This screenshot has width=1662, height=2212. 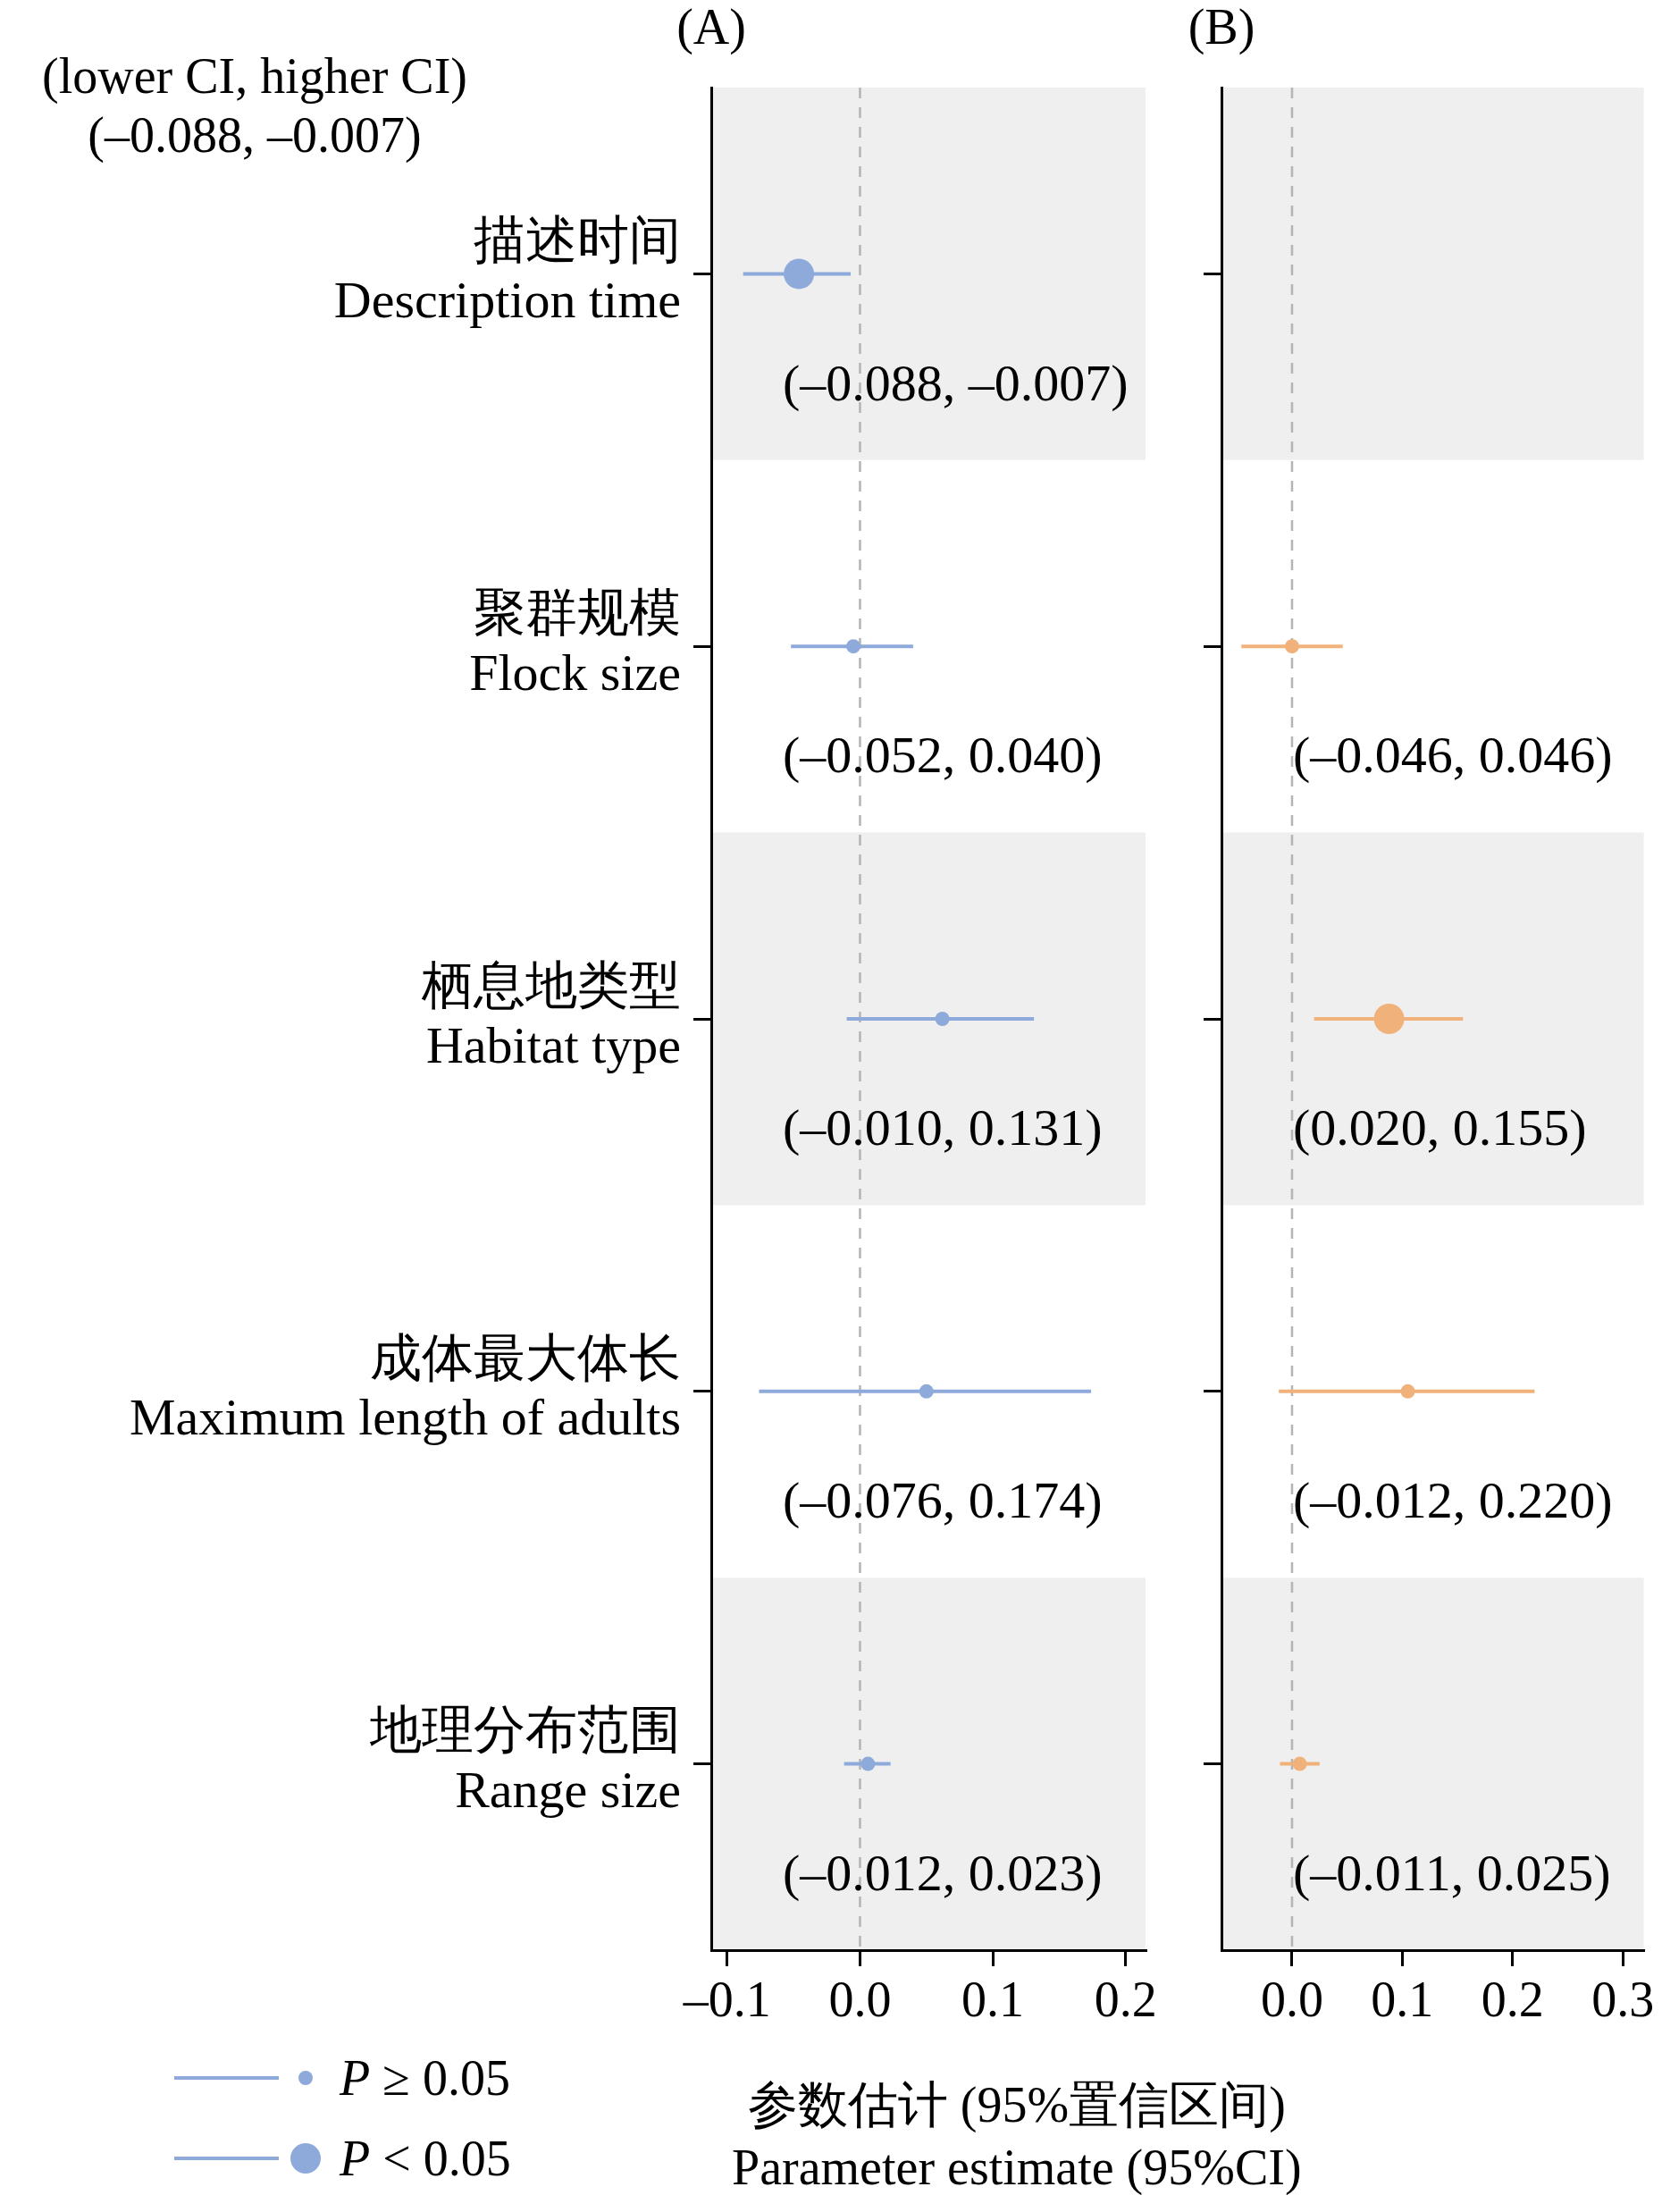 I want to click on y-tick-label: 成体最大体长 Maximum length of adults, so click(x=405, y=1387).